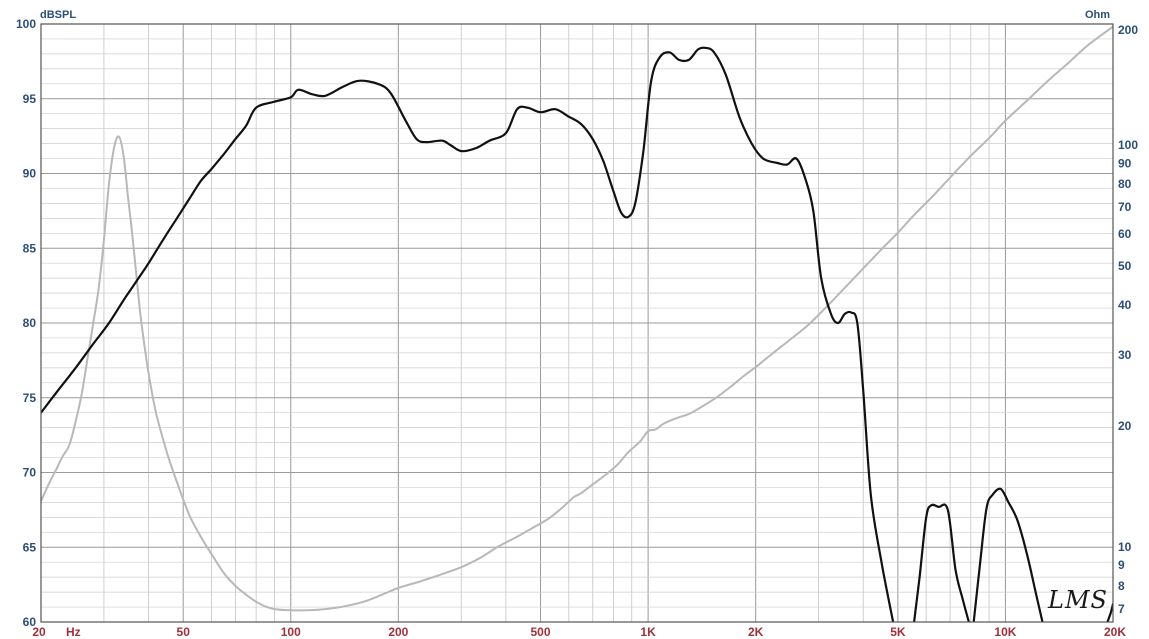  What do you see at coordinates (1121, 609) in the screenshot?
I see `right-tick-label: 7` at bounding box center [1121, 609].